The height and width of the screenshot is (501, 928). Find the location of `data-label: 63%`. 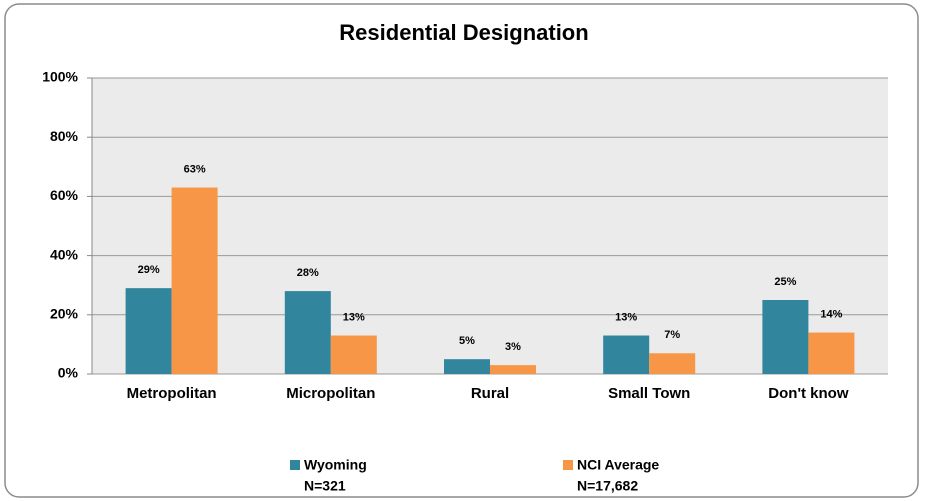

data-label: 63% is located at coordinates (195, 169).